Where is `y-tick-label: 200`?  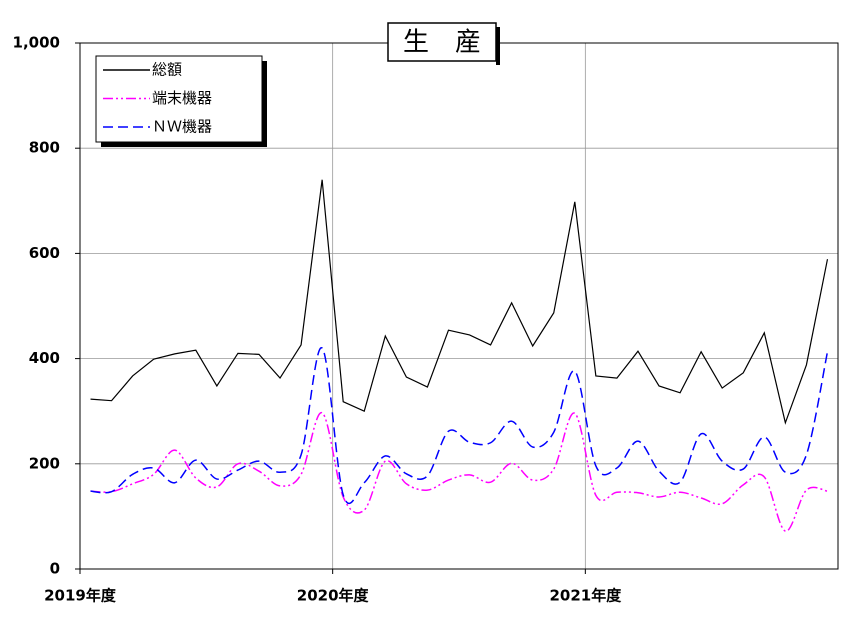 y-tick-label: 200 is located at coordinates (44, 463).